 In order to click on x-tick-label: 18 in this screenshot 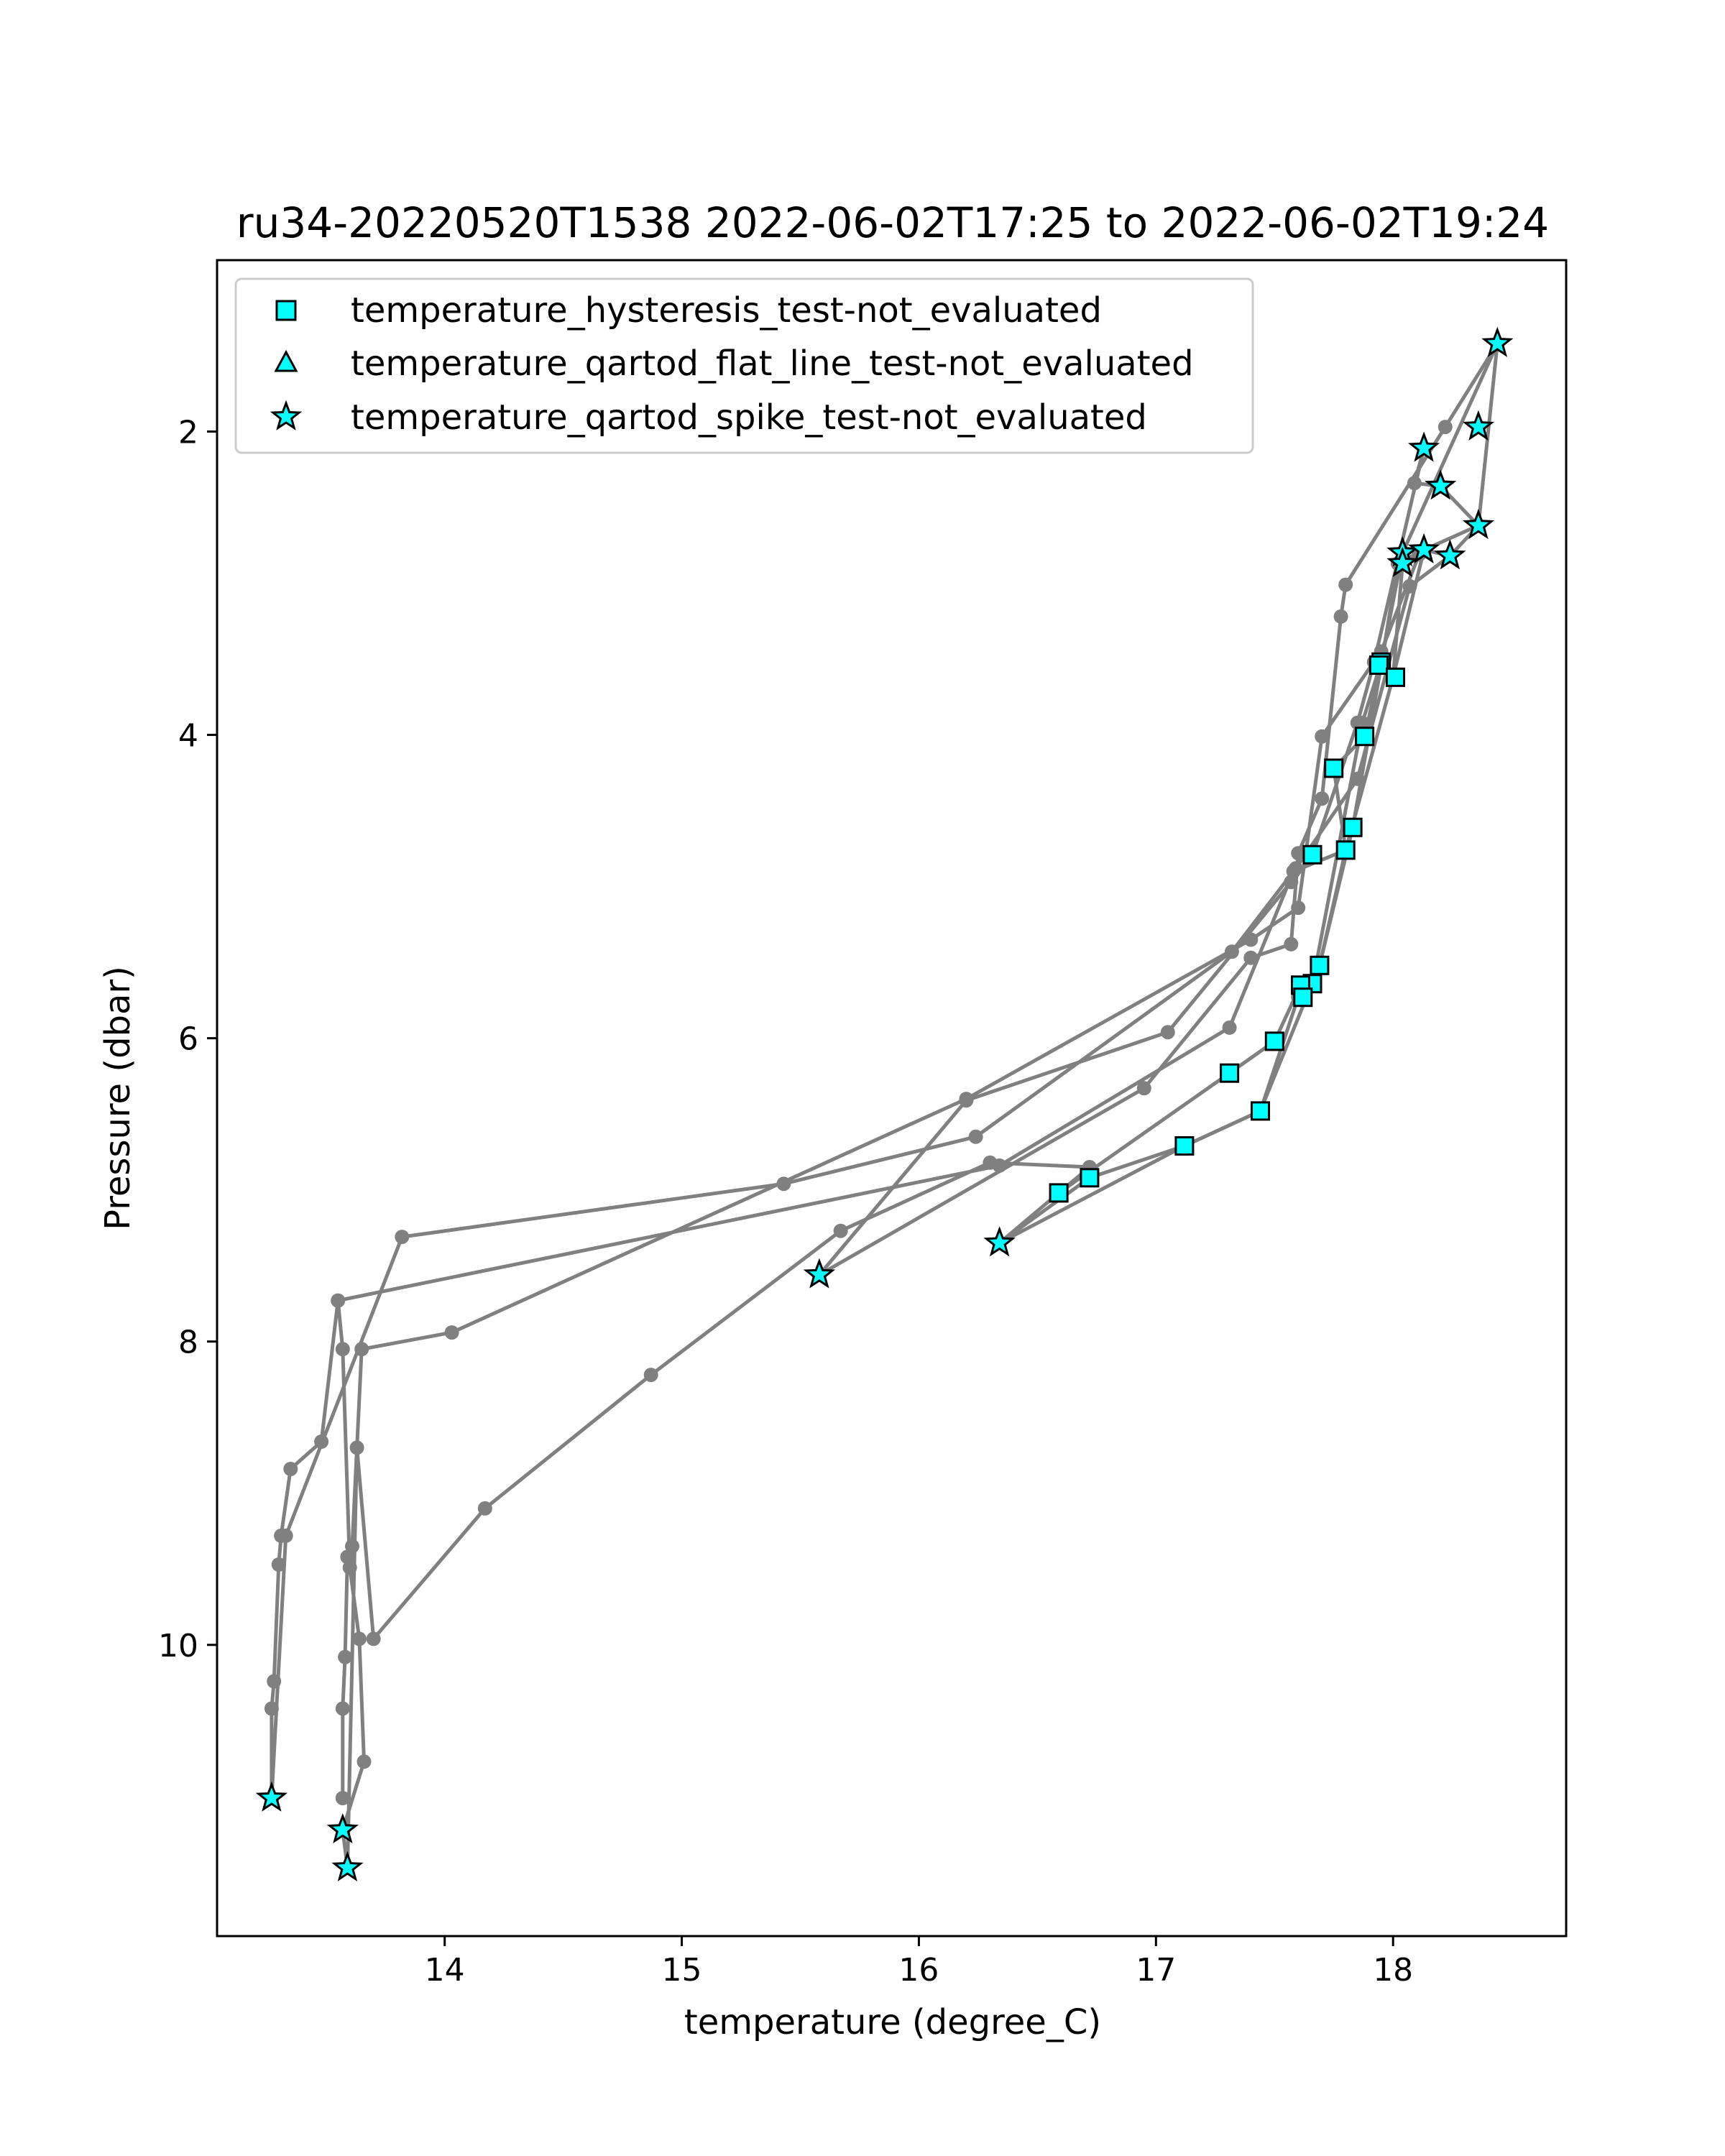, I will do `click(1393, 1971)`.